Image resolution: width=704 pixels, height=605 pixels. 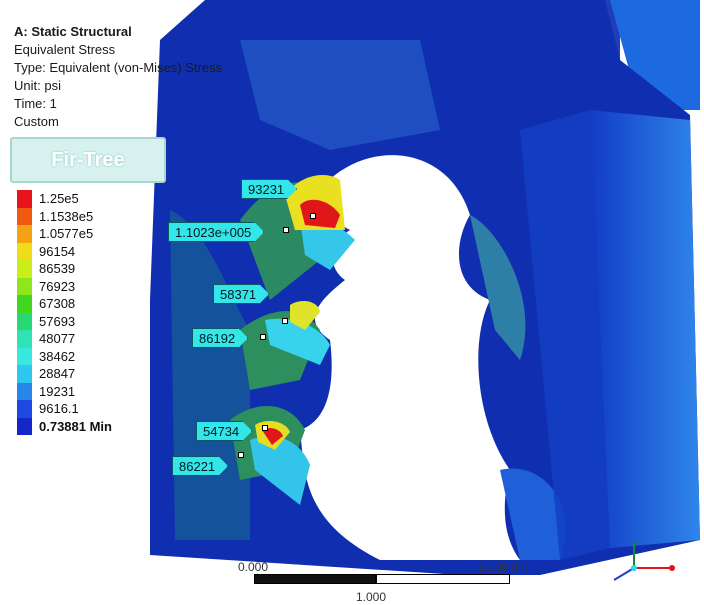 What do you see at coordinates (73, 31) in the screenshot?
I see `analysis-title: A: Static Structural` at bounding box center [73, 31].